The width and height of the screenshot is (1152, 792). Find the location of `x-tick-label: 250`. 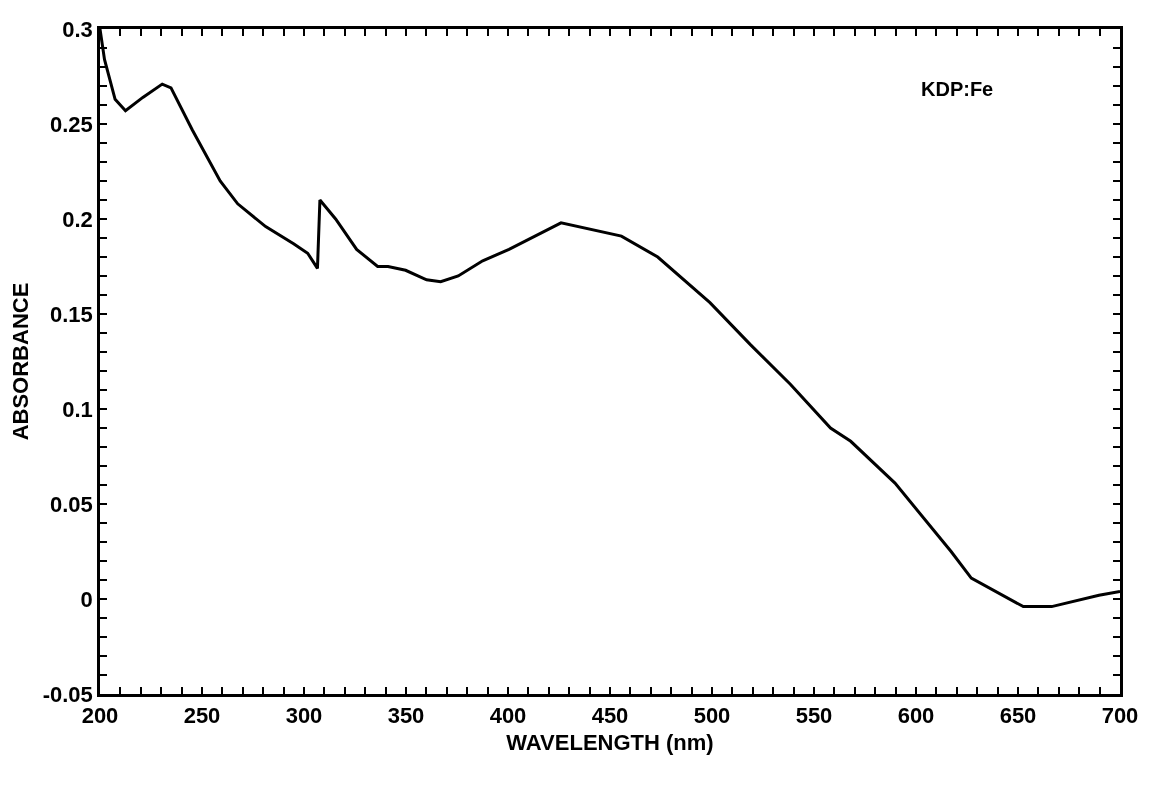

x-tick-label: 250 is located at coordinates (202, 716).